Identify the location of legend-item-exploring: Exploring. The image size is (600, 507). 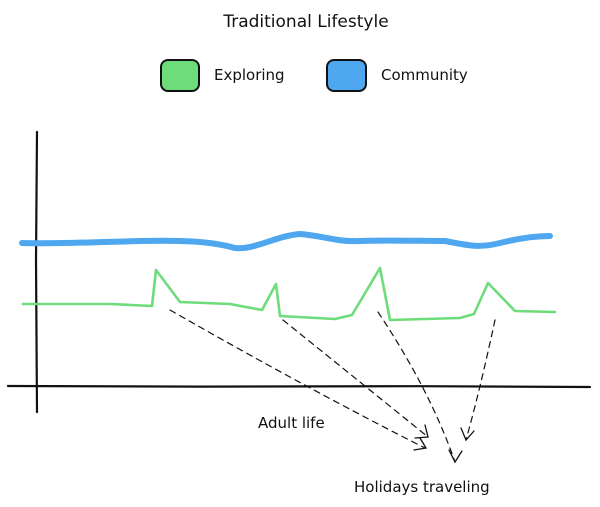
(222, 75).